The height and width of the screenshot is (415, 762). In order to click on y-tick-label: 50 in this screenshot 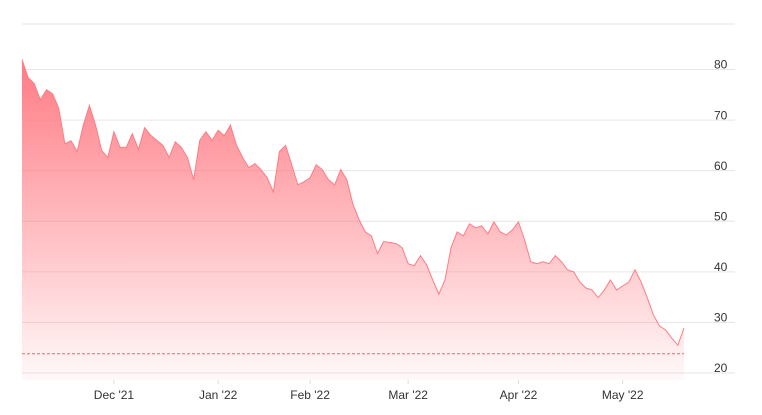, I will do `click(721, 216)`.